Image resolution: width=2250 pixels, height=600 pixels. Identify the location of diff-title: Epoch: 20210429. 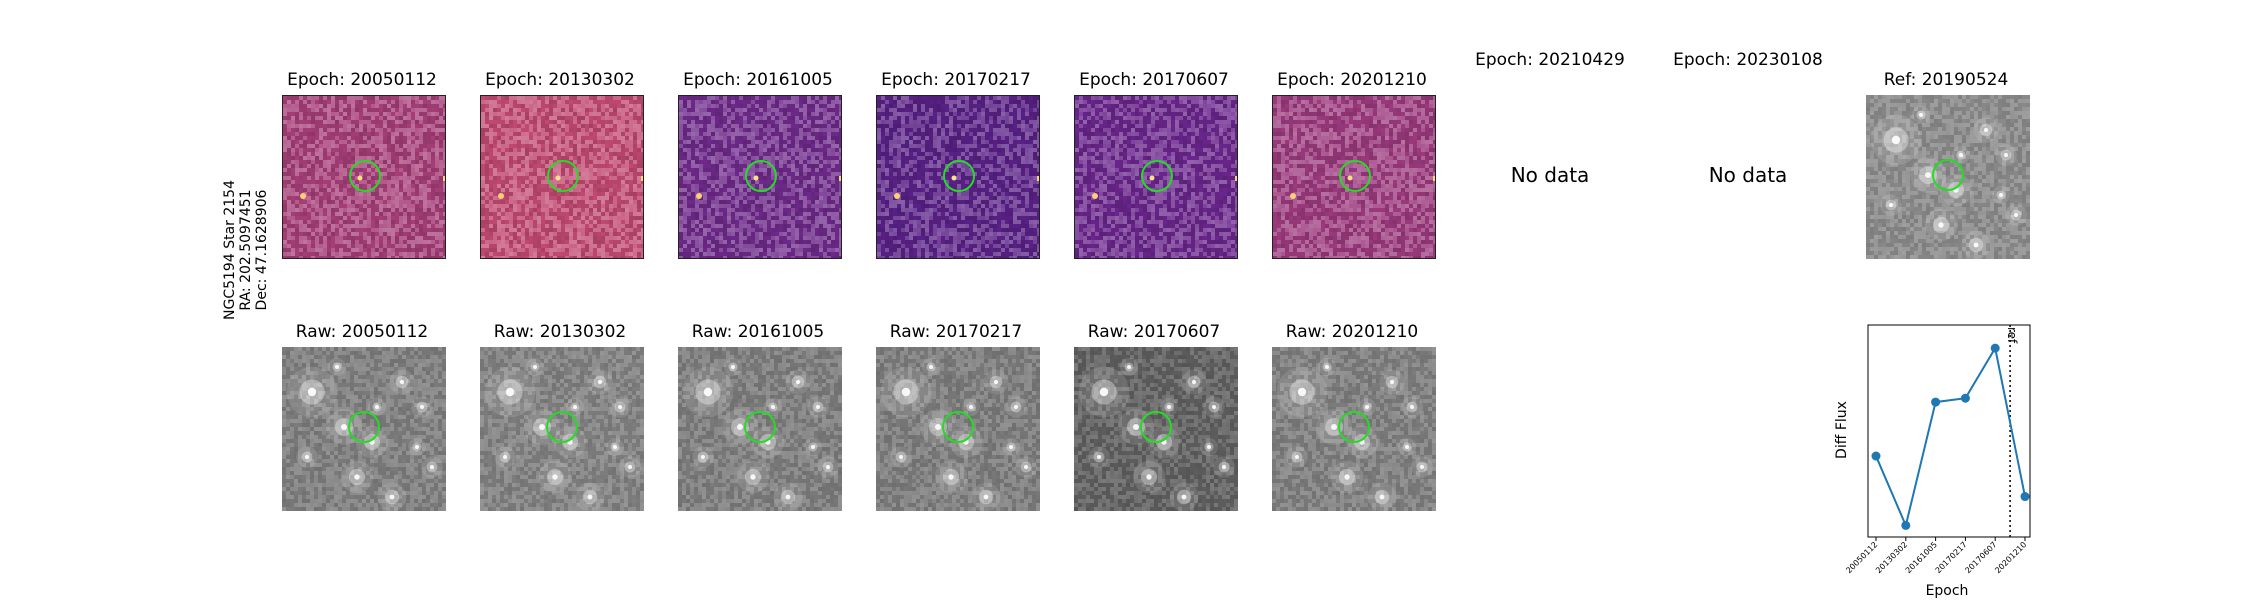
(1550, 60).